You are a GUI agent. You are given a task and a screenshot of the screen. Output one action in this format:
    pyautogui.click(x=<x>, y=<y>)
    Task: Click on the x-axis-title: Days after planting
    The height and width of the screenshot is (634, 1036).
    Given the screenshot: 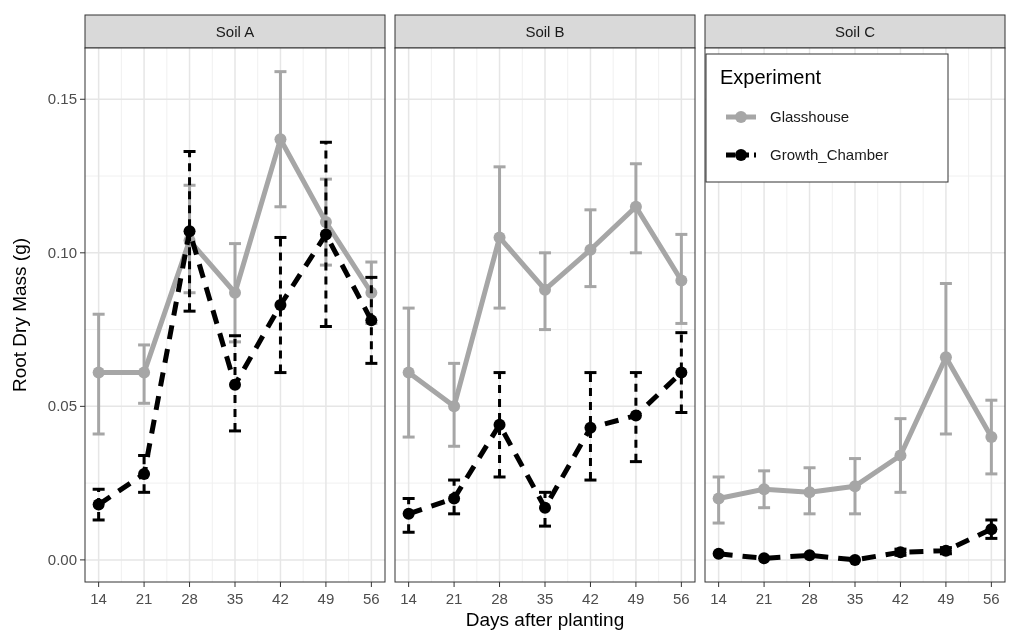 What is the action you would take?
    pyautogui.click(x=545, y=619)
    